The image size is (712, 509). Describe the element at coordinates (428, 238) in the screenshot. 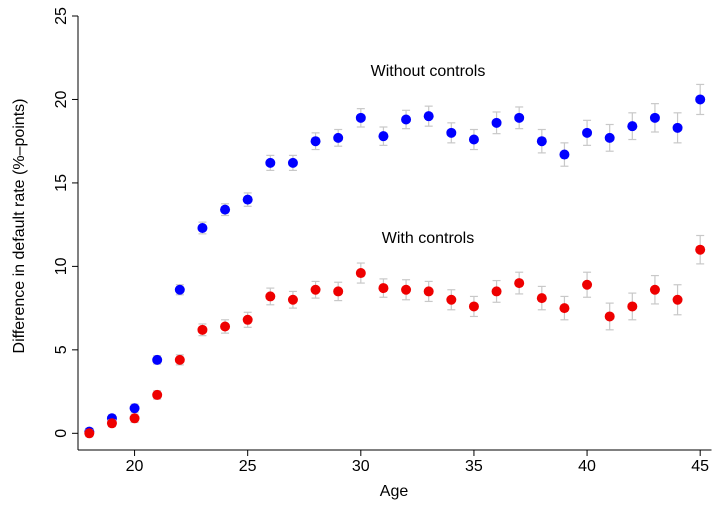

I see `annotation: With controls` at that location.